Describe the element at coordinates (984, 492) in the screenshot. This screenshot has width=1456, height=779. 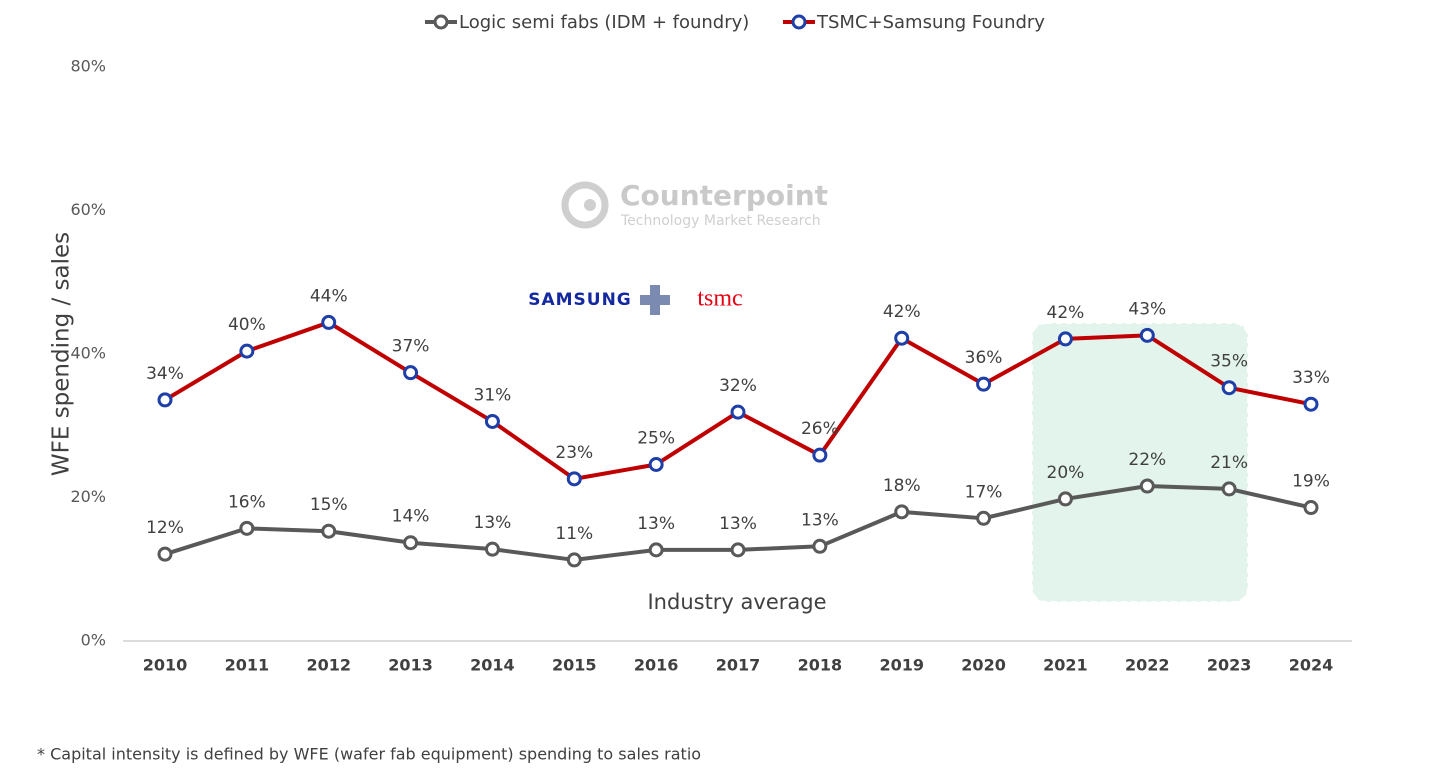
I see `value-label: 17%` at that location.